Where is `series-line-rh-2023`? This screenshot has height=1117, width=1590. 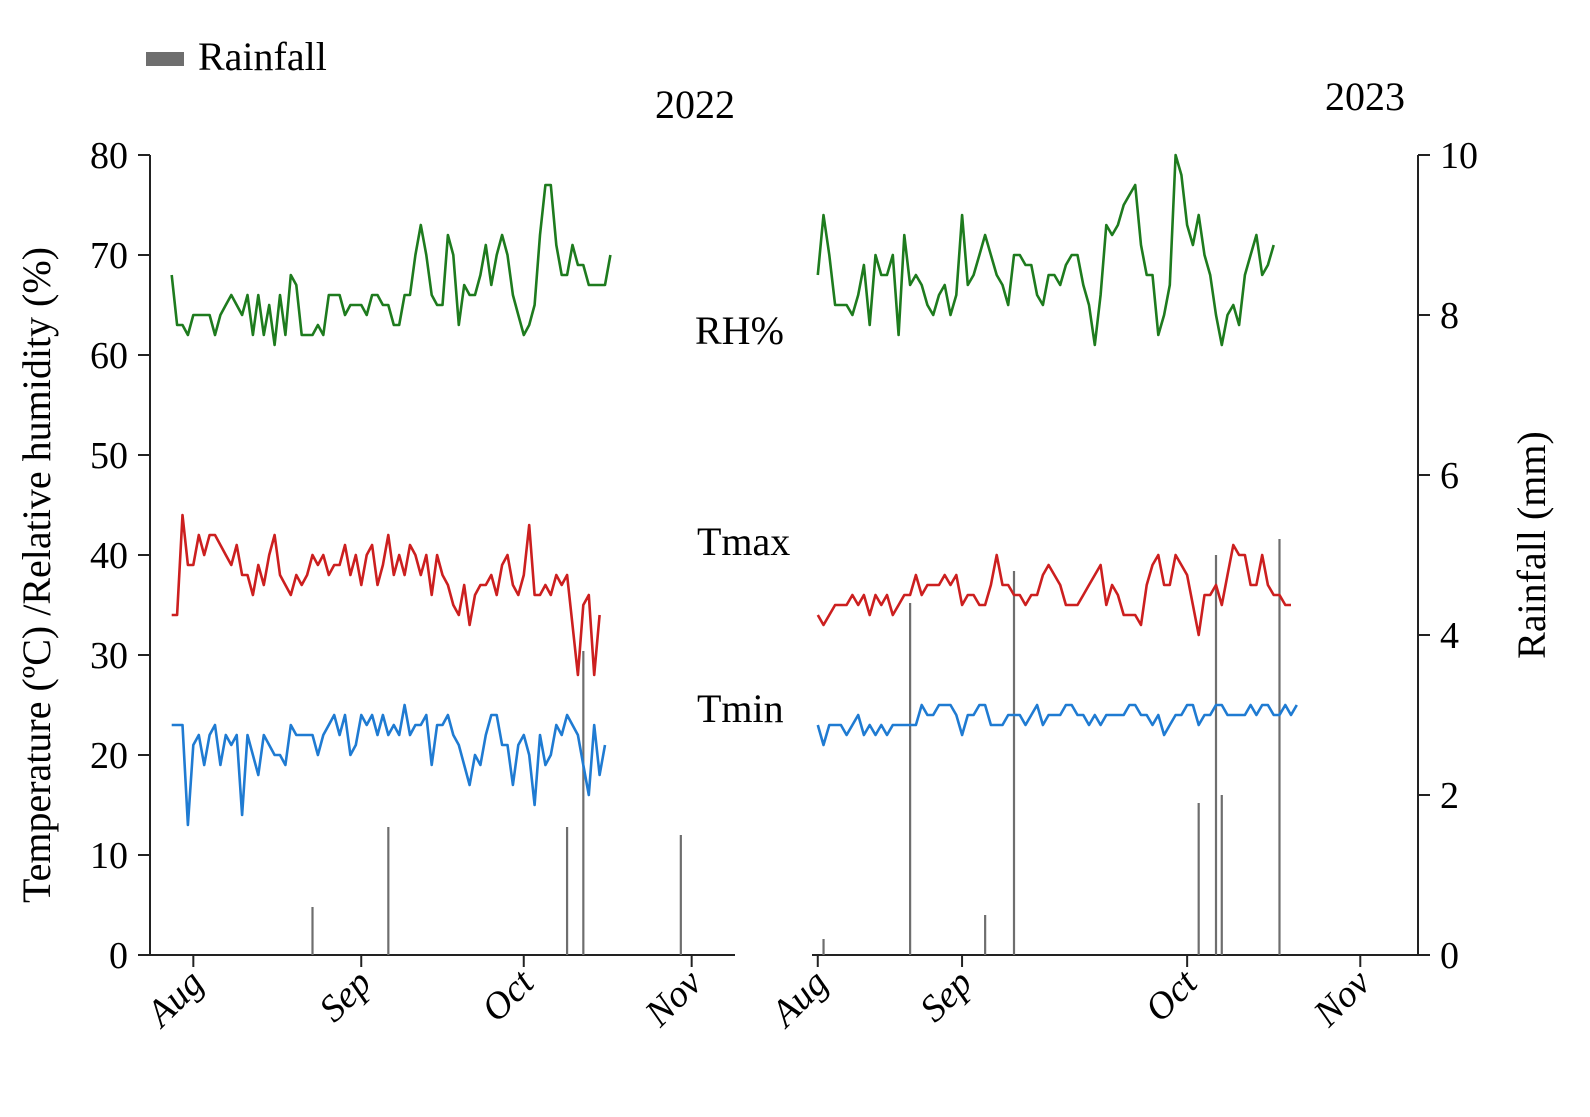 series-line-rh-2023 is located at coordinates (1045, 250).